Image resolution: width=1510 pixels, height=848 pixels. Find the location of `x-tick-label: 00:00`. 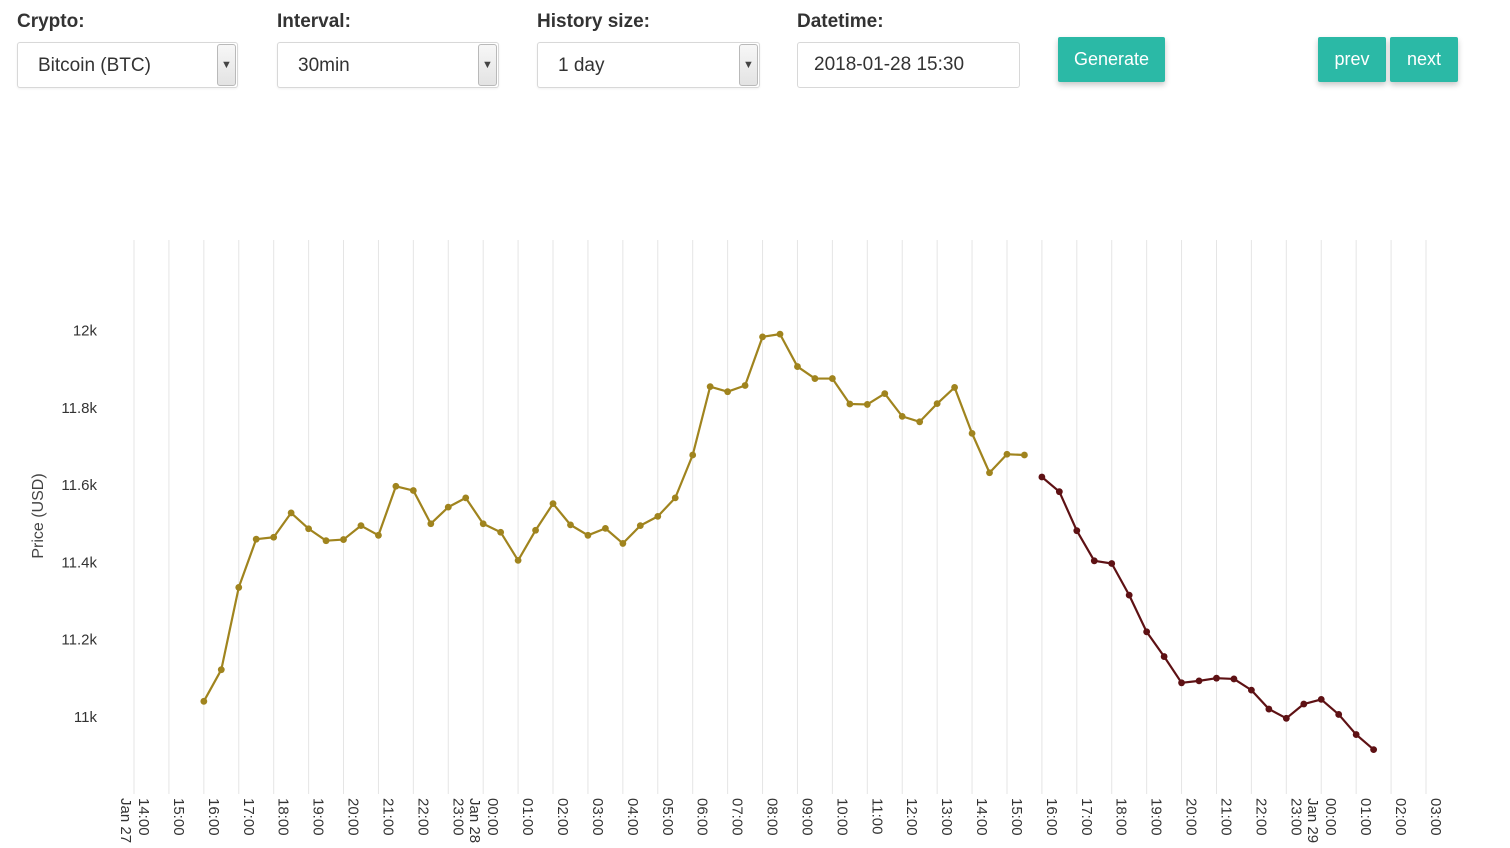

x-tick-label: 00:00 is located at coordinates (1330, 817).